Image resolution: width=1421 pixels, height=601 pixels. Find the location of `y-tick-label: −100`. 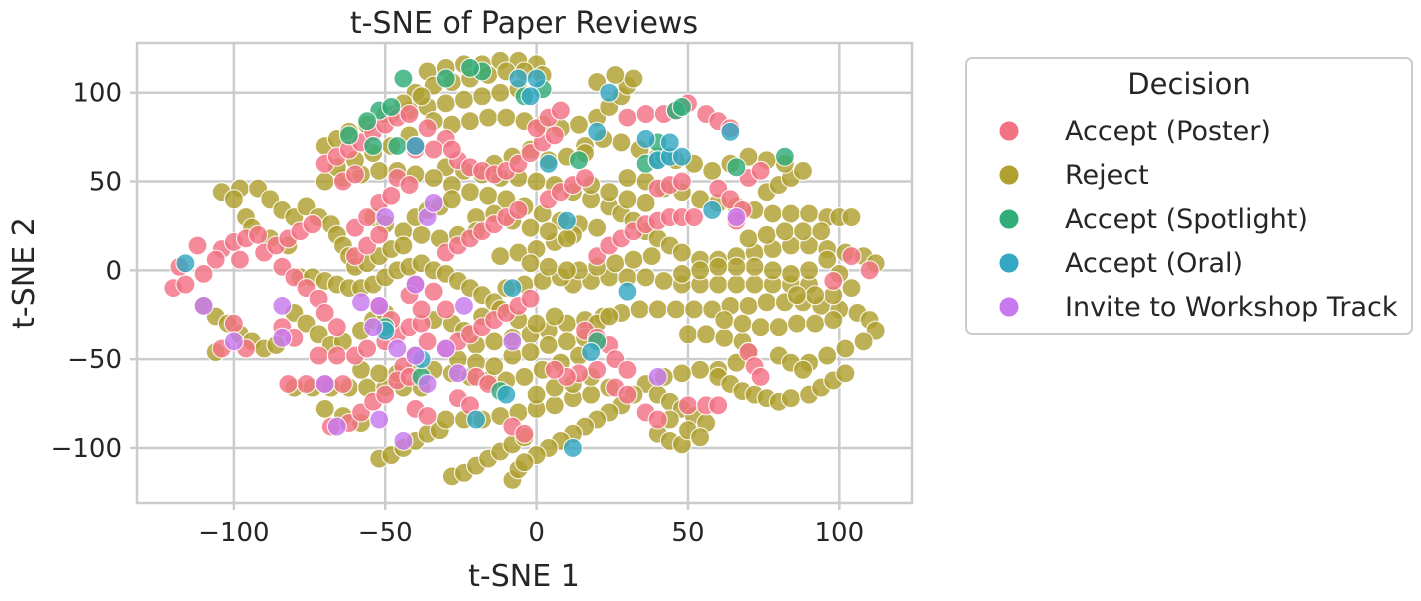

y-tick-label: −100 is located at coordinates (86, 449).